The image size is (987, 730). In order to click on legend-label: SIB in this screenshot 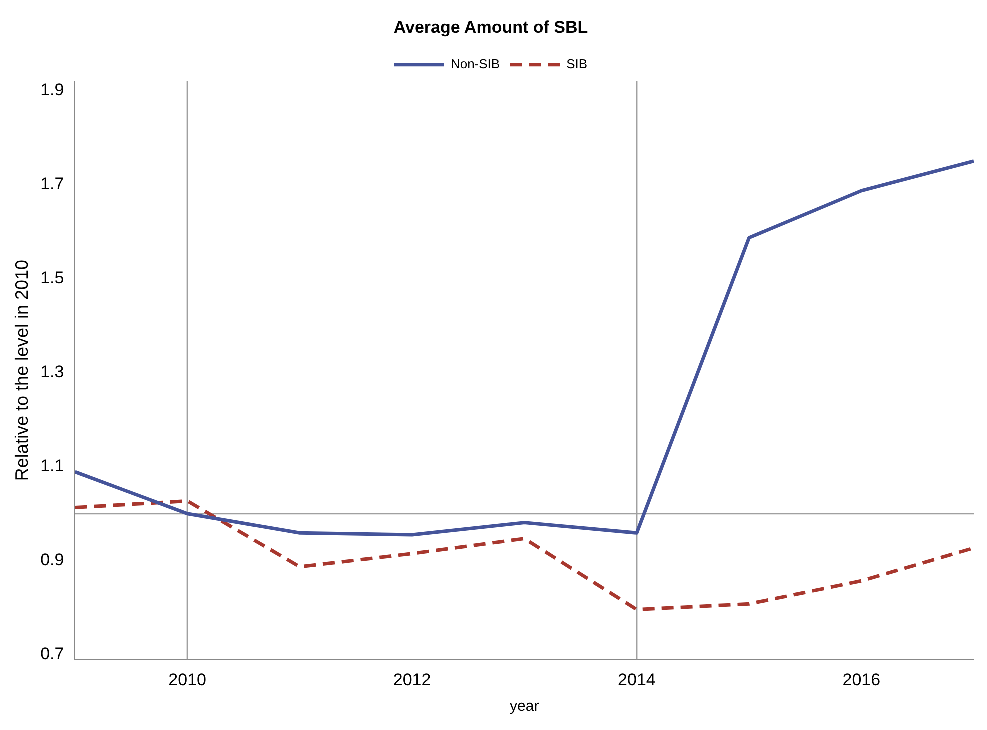, I will do `click(577, 64)`.